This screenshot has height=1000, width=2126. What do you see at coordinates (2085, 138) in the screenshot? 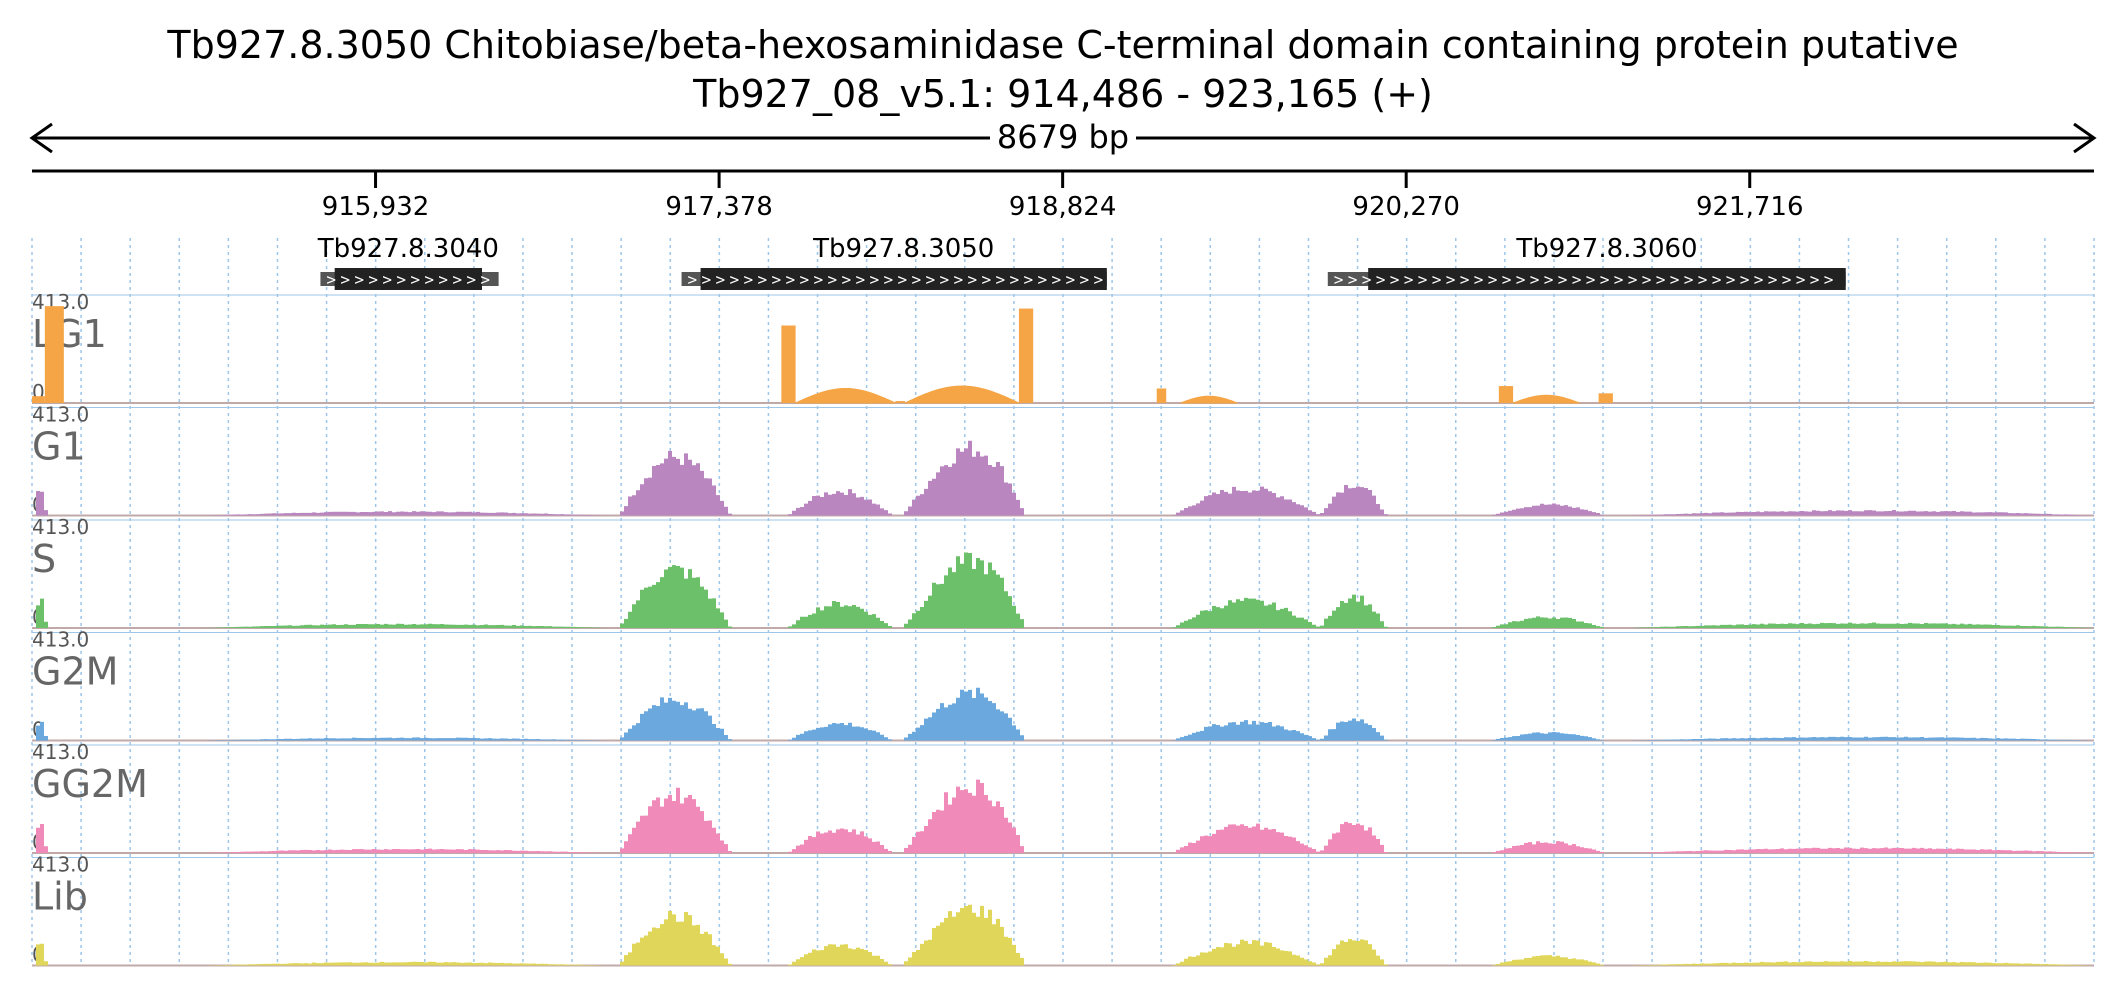
I see `span-arrow-right-head` at bounding box center [2085, 138].